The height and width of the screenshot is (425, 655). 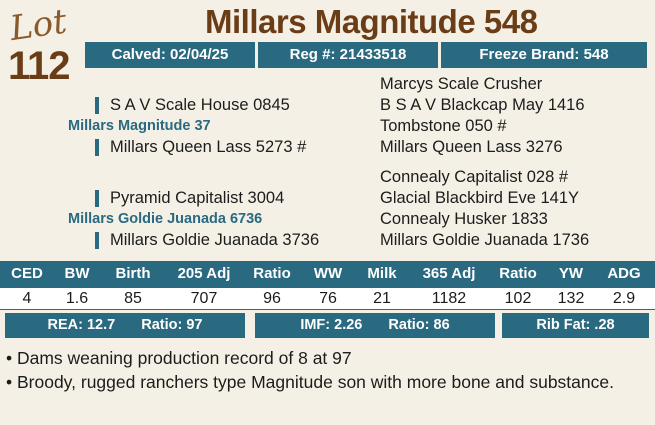 What do you see at coordinates (461, 84) in the screenshot?
I see `pedigree-sire-sire-sire: Marcys Scale Crusher` at bounding box center [461, 84].